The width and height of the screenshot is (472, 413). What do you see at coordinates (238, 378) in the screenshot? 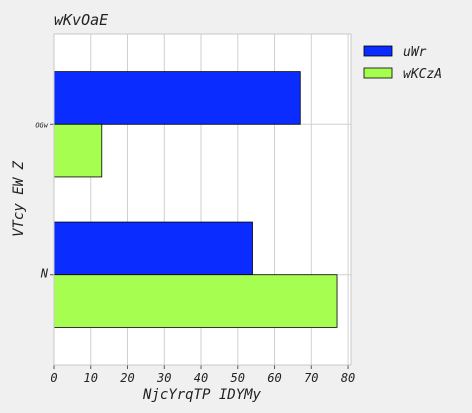
I see `x-tick-label-50: 50` at bounding box center [238, 378].